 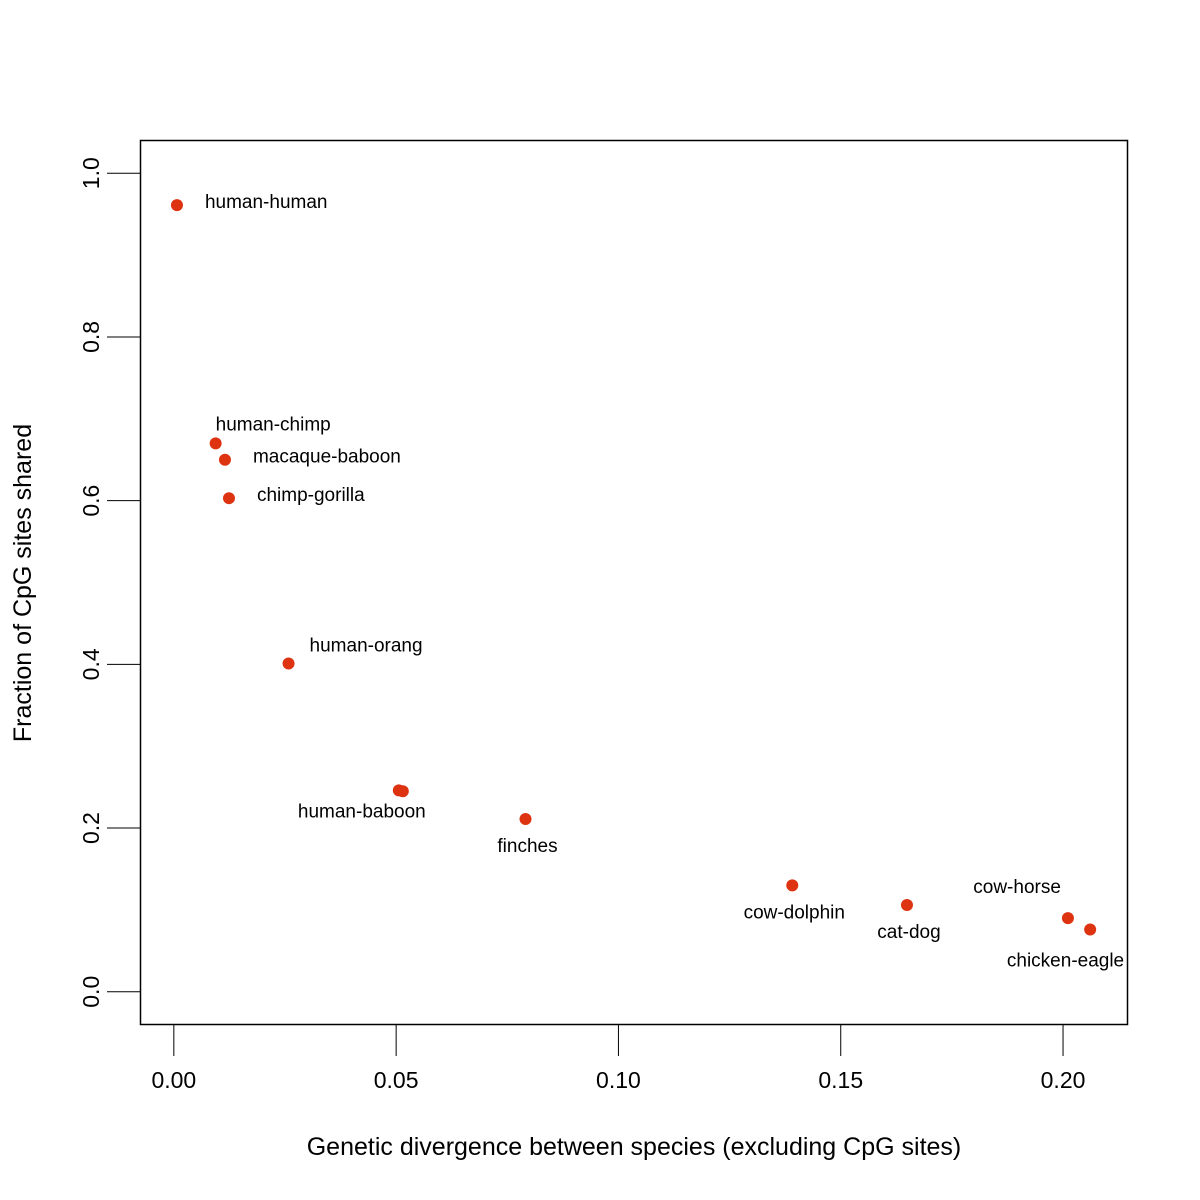 What do you see at coordinates (91, 173) in the screenshot?
I see `y-tick-label: 1.0` at bounding box center [91, 173].